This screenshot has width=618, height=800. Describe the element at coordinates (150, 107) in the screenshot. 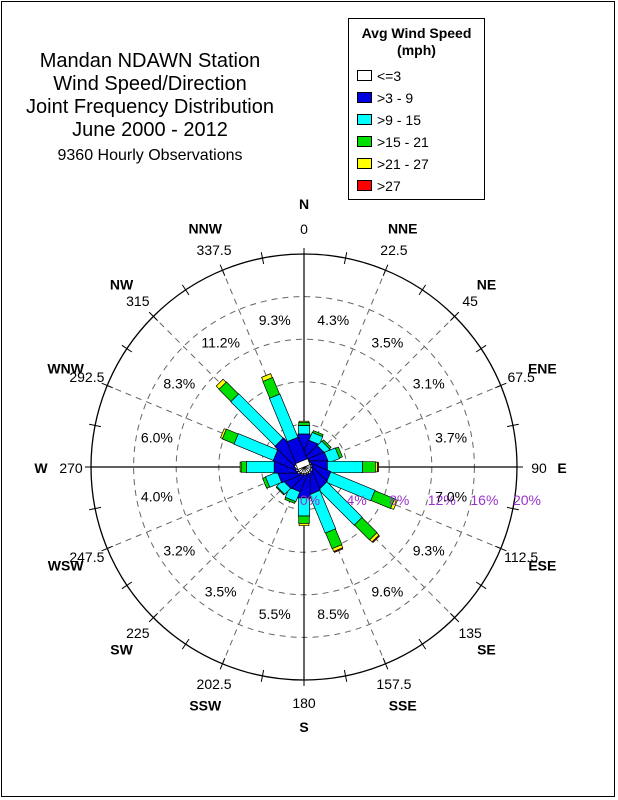

I see `title-line-3: Joint Frequency Distribution` at that location.